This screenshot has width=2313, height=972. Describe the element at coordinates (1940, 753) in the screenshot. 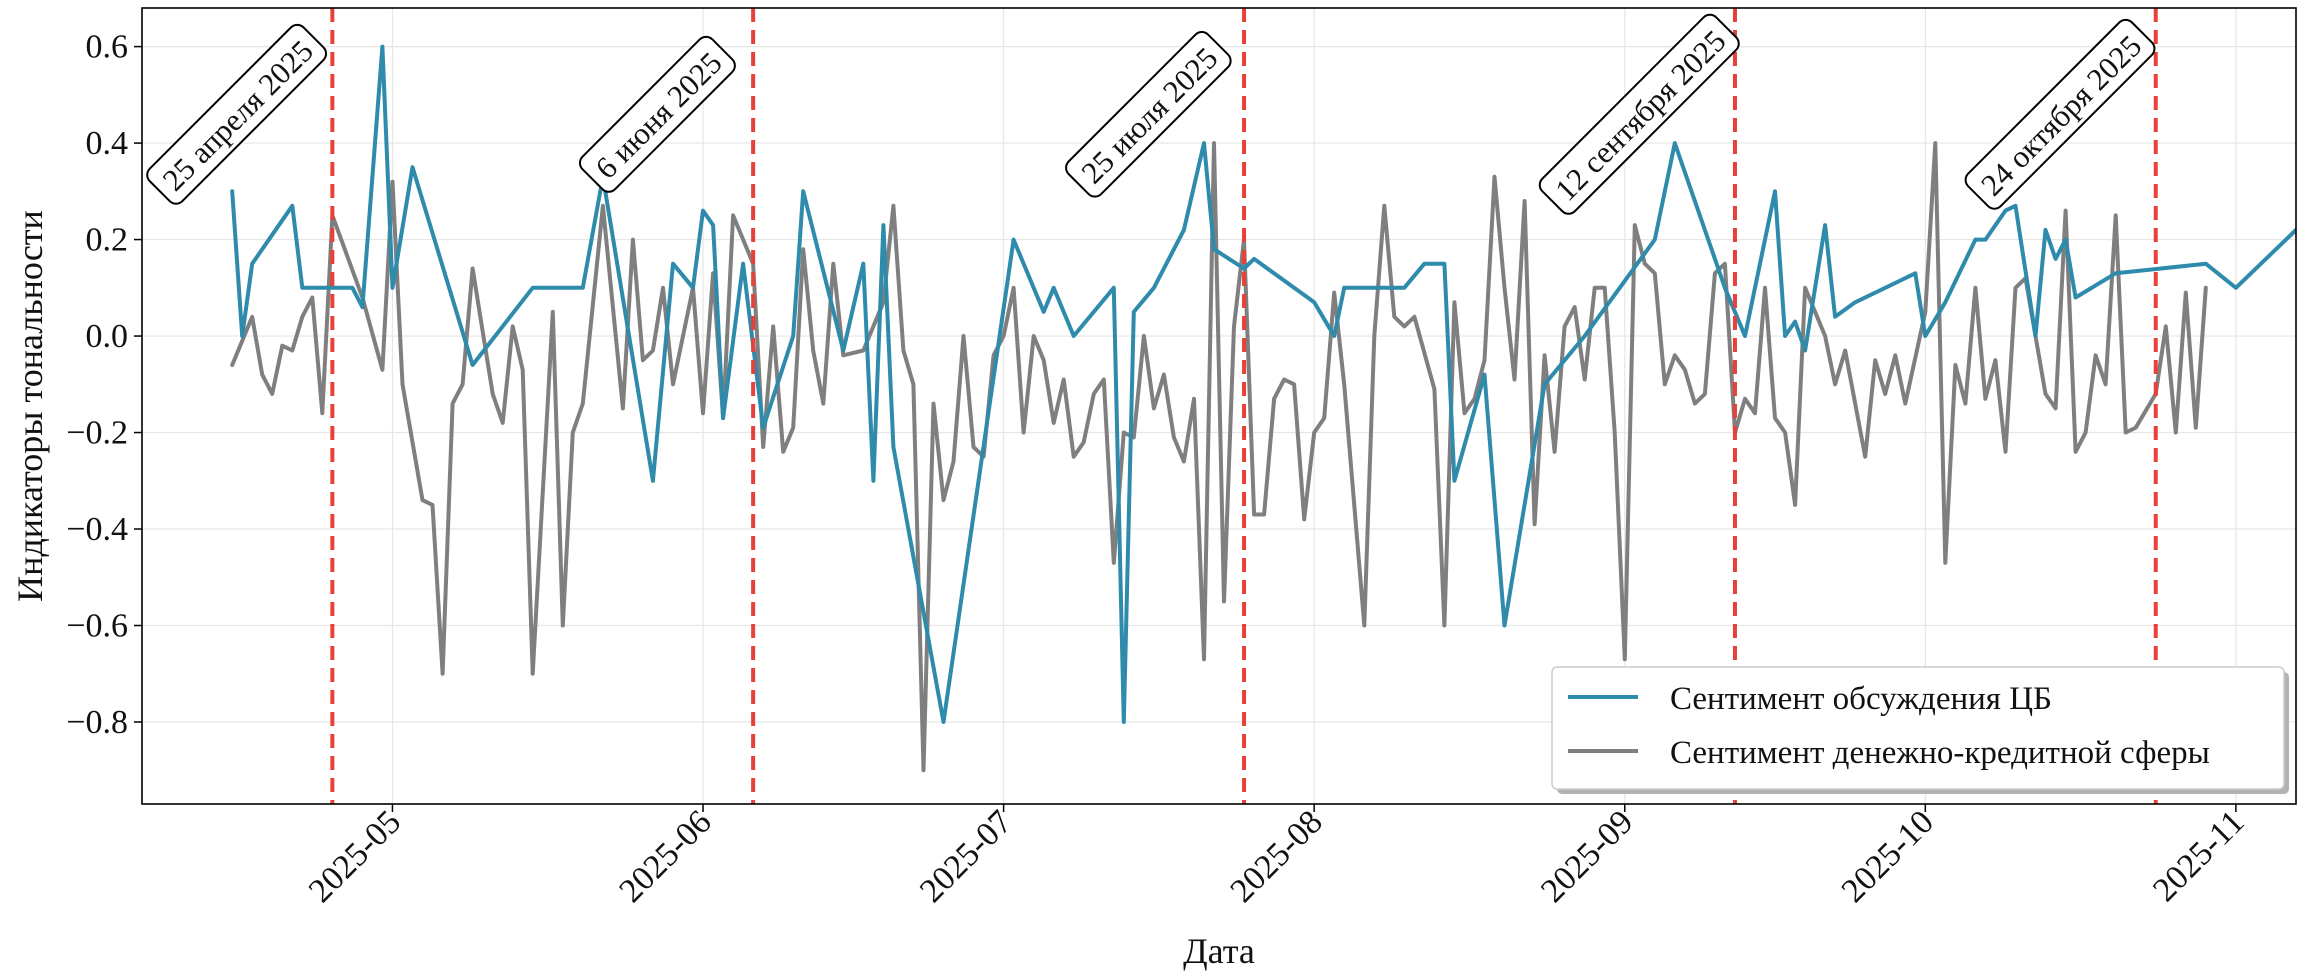

I see `legend-label-monetary: Сентимент денежно-кредитной сферы` at that location.